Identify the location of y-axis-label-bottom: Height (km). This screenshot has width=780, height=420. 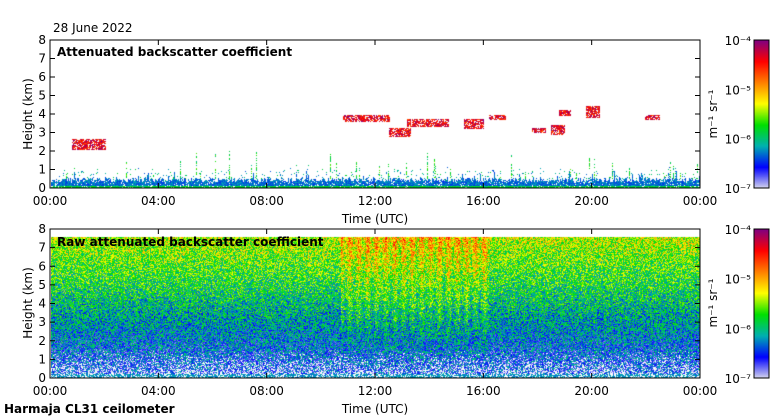
(28, 302).